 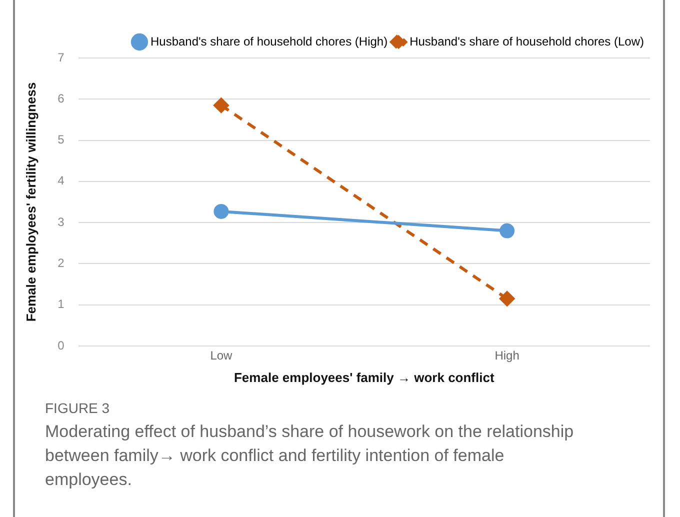 What do you see at coordinates (221, 355) in the screenshot?
I see `x-tick-label: Low` at bounding box center [221, 355].